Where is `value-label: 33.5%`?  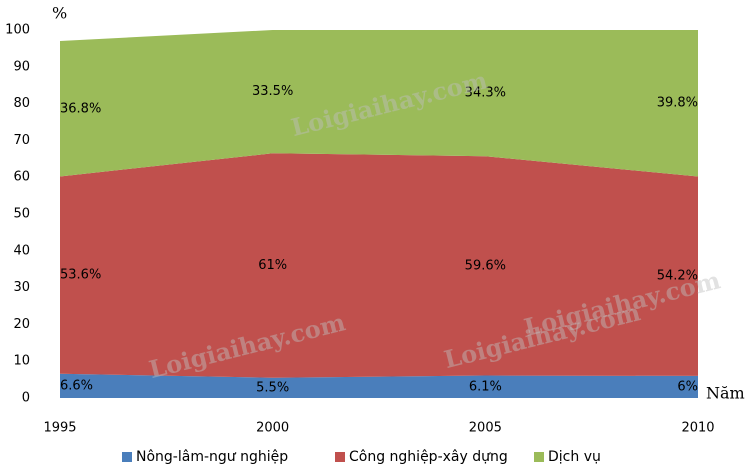
value-label: 33.5% is located at coordinates (272, 91).